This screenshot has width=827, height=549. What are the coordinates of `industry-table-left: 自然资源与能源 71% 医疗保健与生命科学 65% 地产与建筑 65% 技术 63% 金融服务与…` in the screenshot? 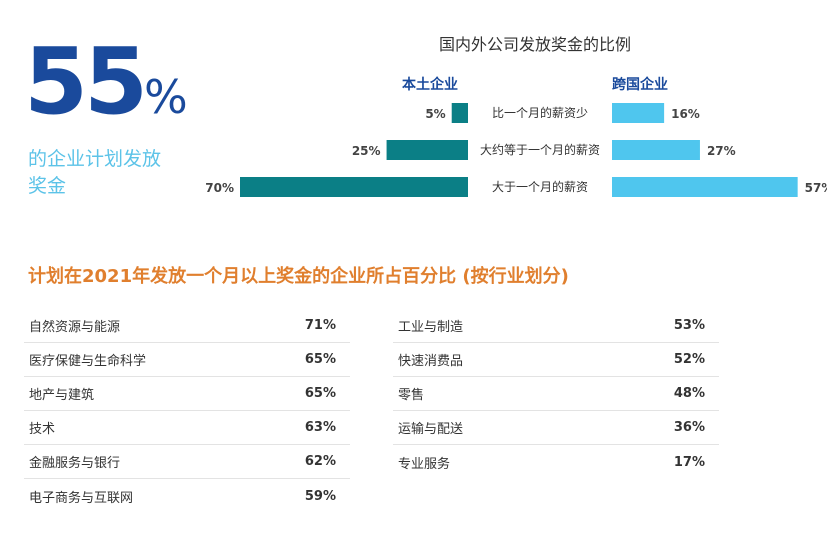 It's located at (187, 411).